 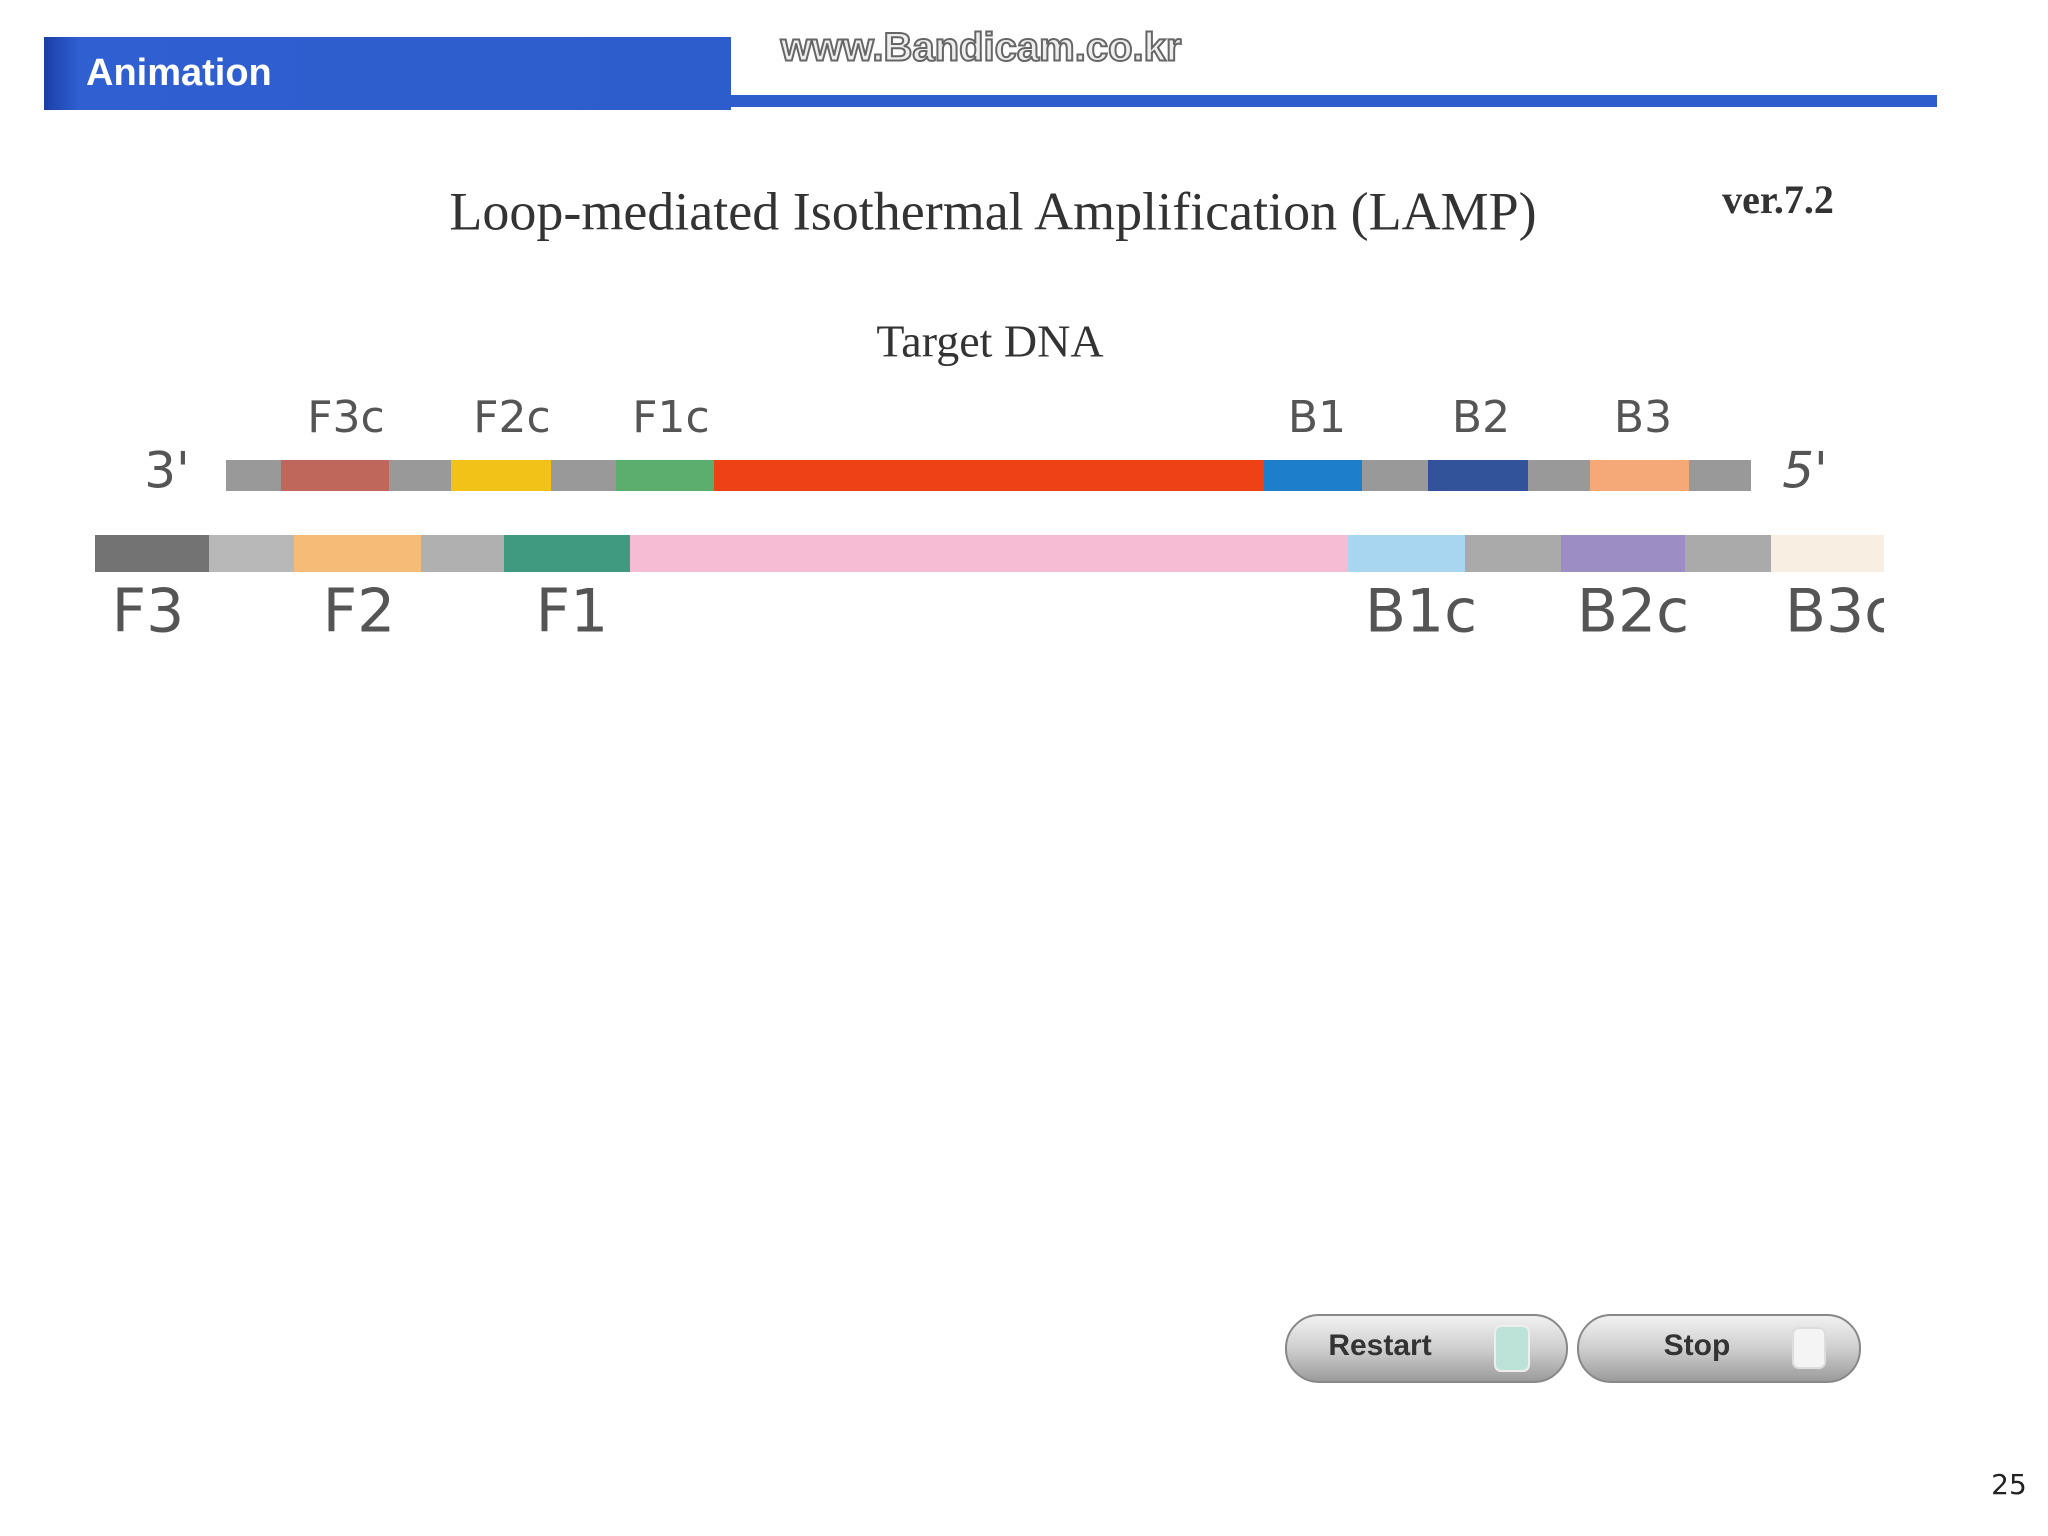 What do you see at coordinates (572, 612) in the screenshot?
I see `strand-label: F1` at bounding box center [572, 612].